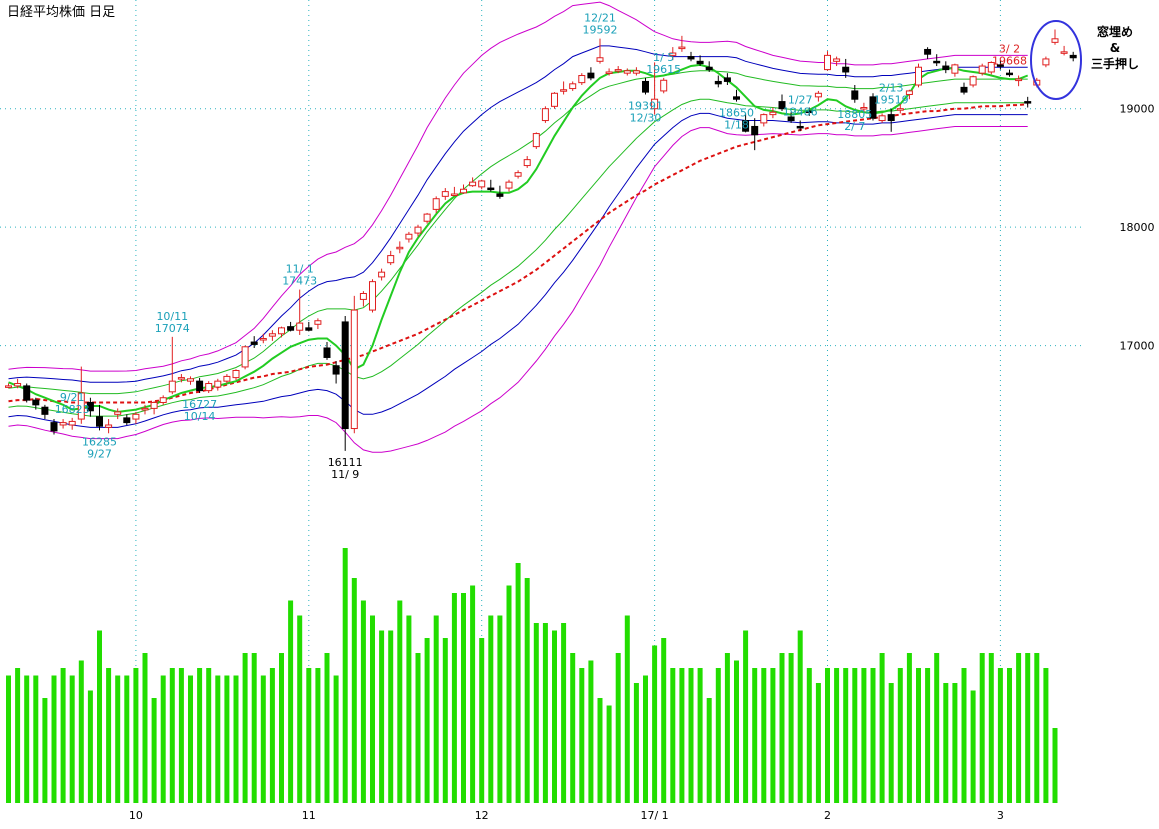  Describe the element at coordinates (482, 815) in the screenshot. I see `x-tick-label: 12` at that location.